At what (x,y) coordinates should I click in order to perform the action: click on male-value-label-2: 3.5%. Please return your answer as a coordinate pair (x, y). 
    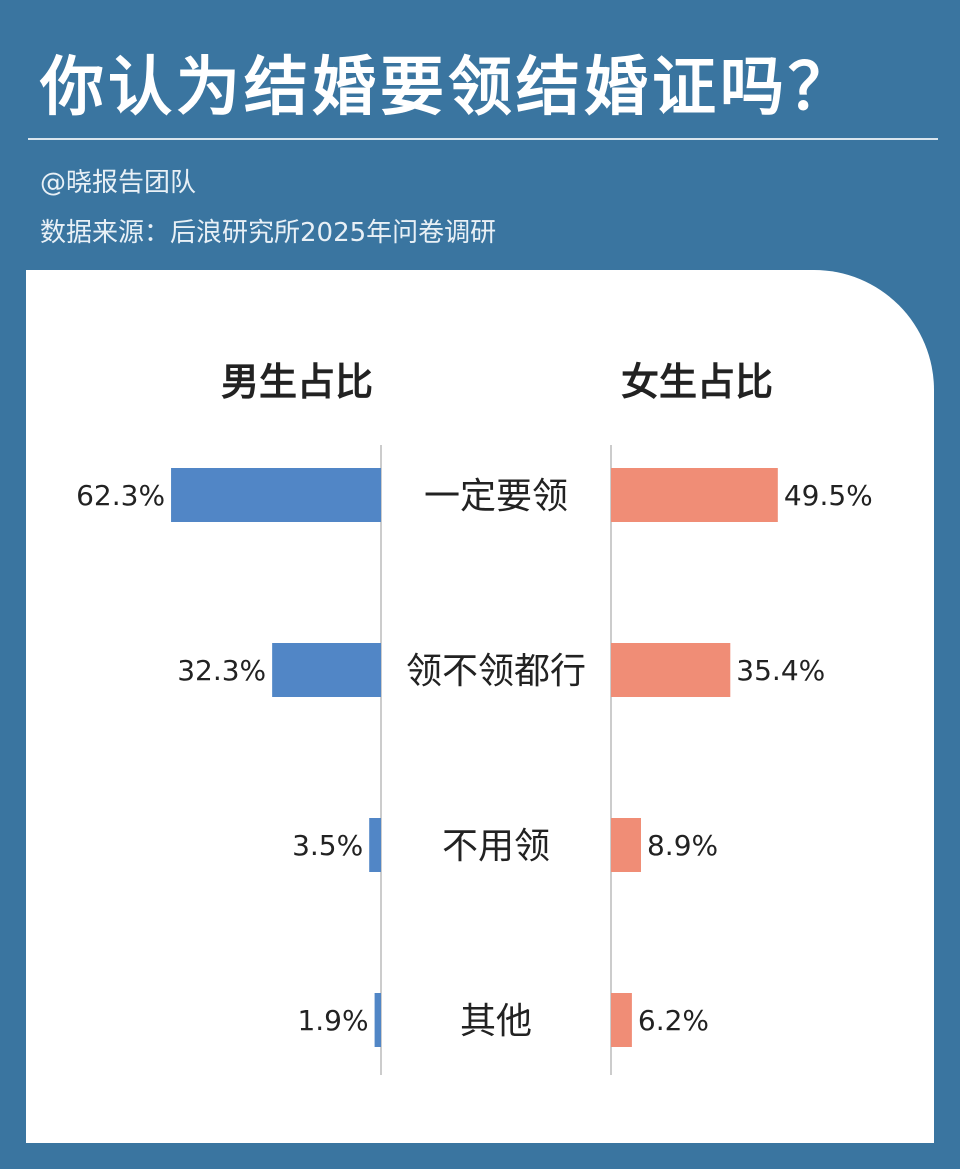
    Looking at the image, I should click on (327, 845).